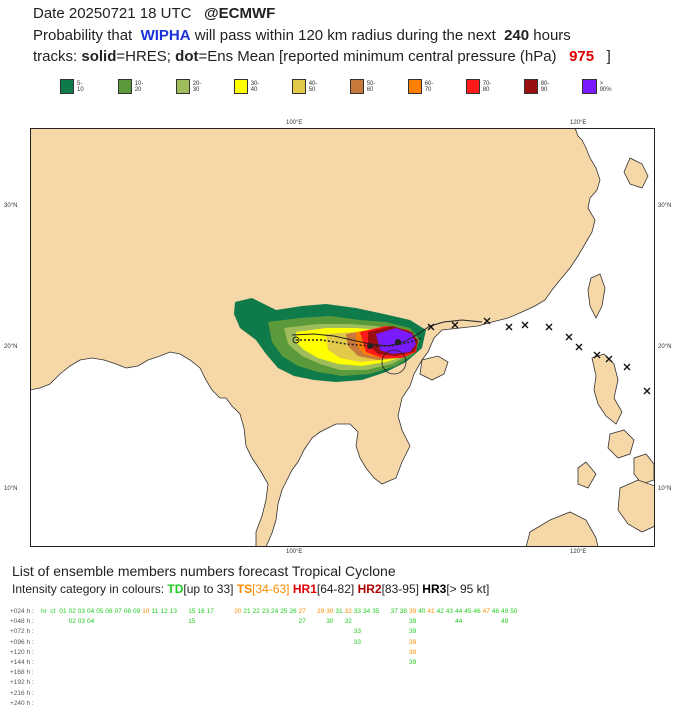 This screenshot has height=716, width=692. Describe the element at coordinates (247, 611) in the screenshot. I see `member-cell: 21` at that location.